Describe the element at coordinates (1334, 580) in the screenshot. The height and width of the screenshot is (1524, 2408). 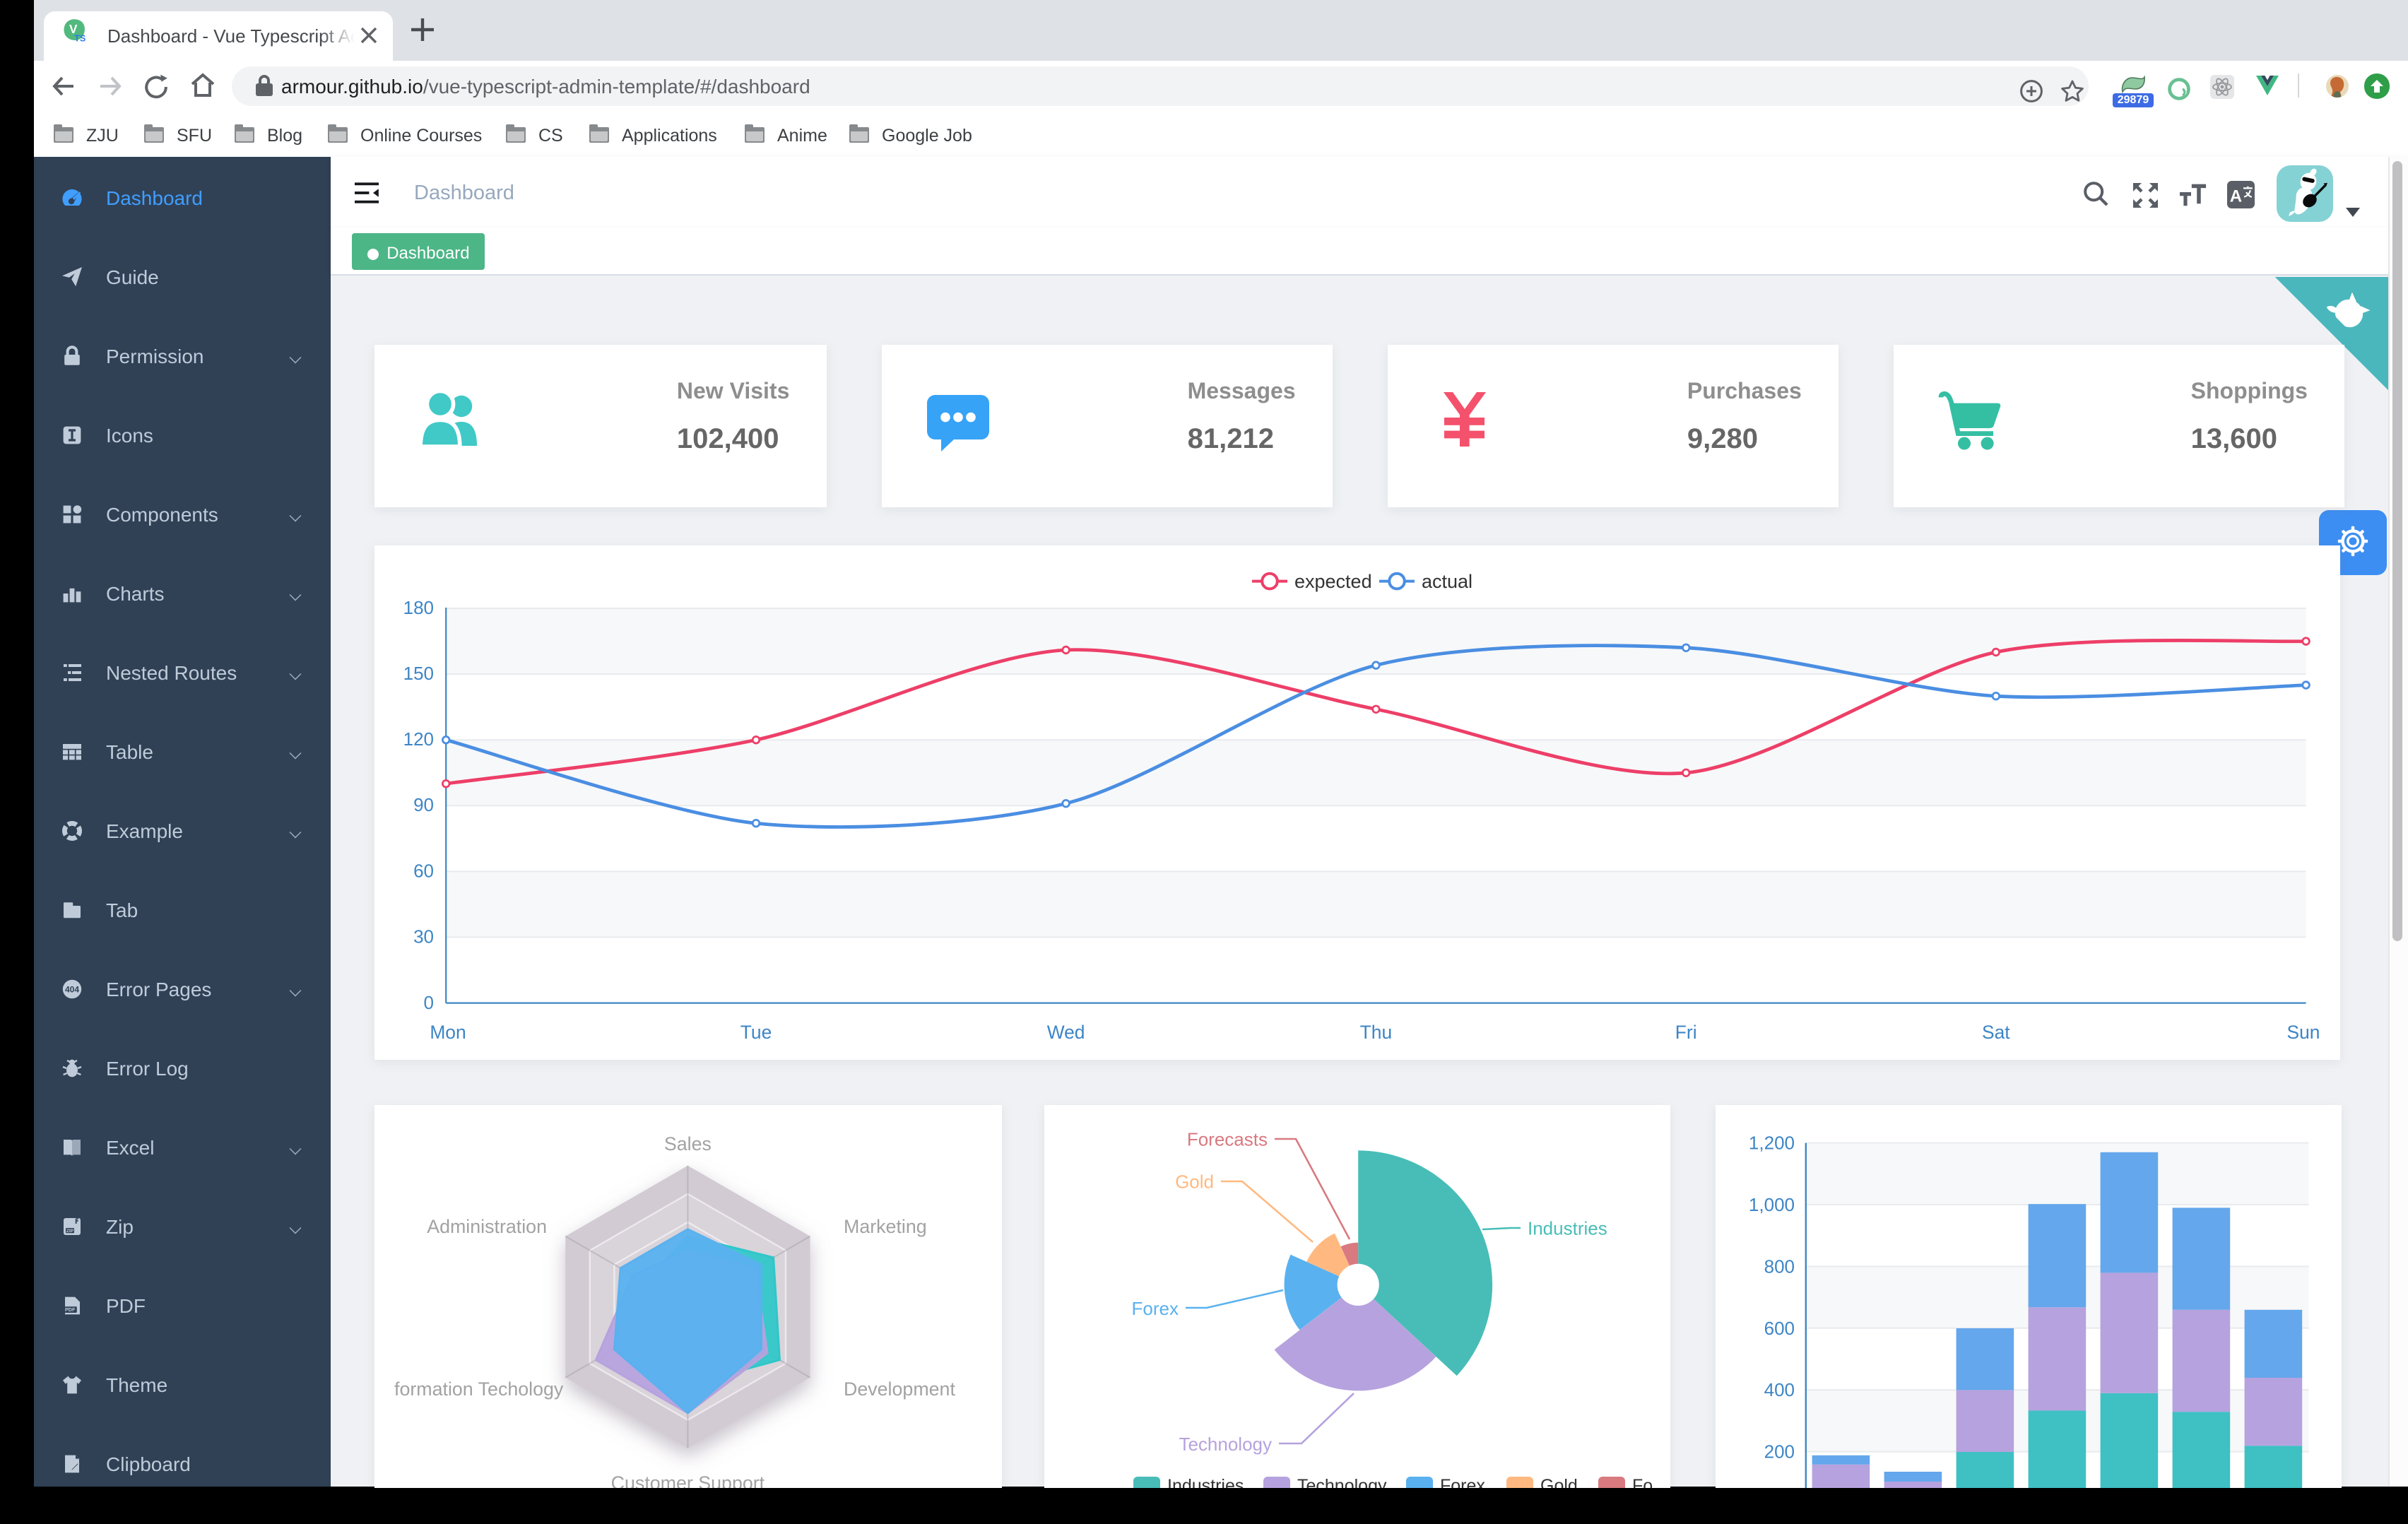
I see `svg-text: expected` at that location.